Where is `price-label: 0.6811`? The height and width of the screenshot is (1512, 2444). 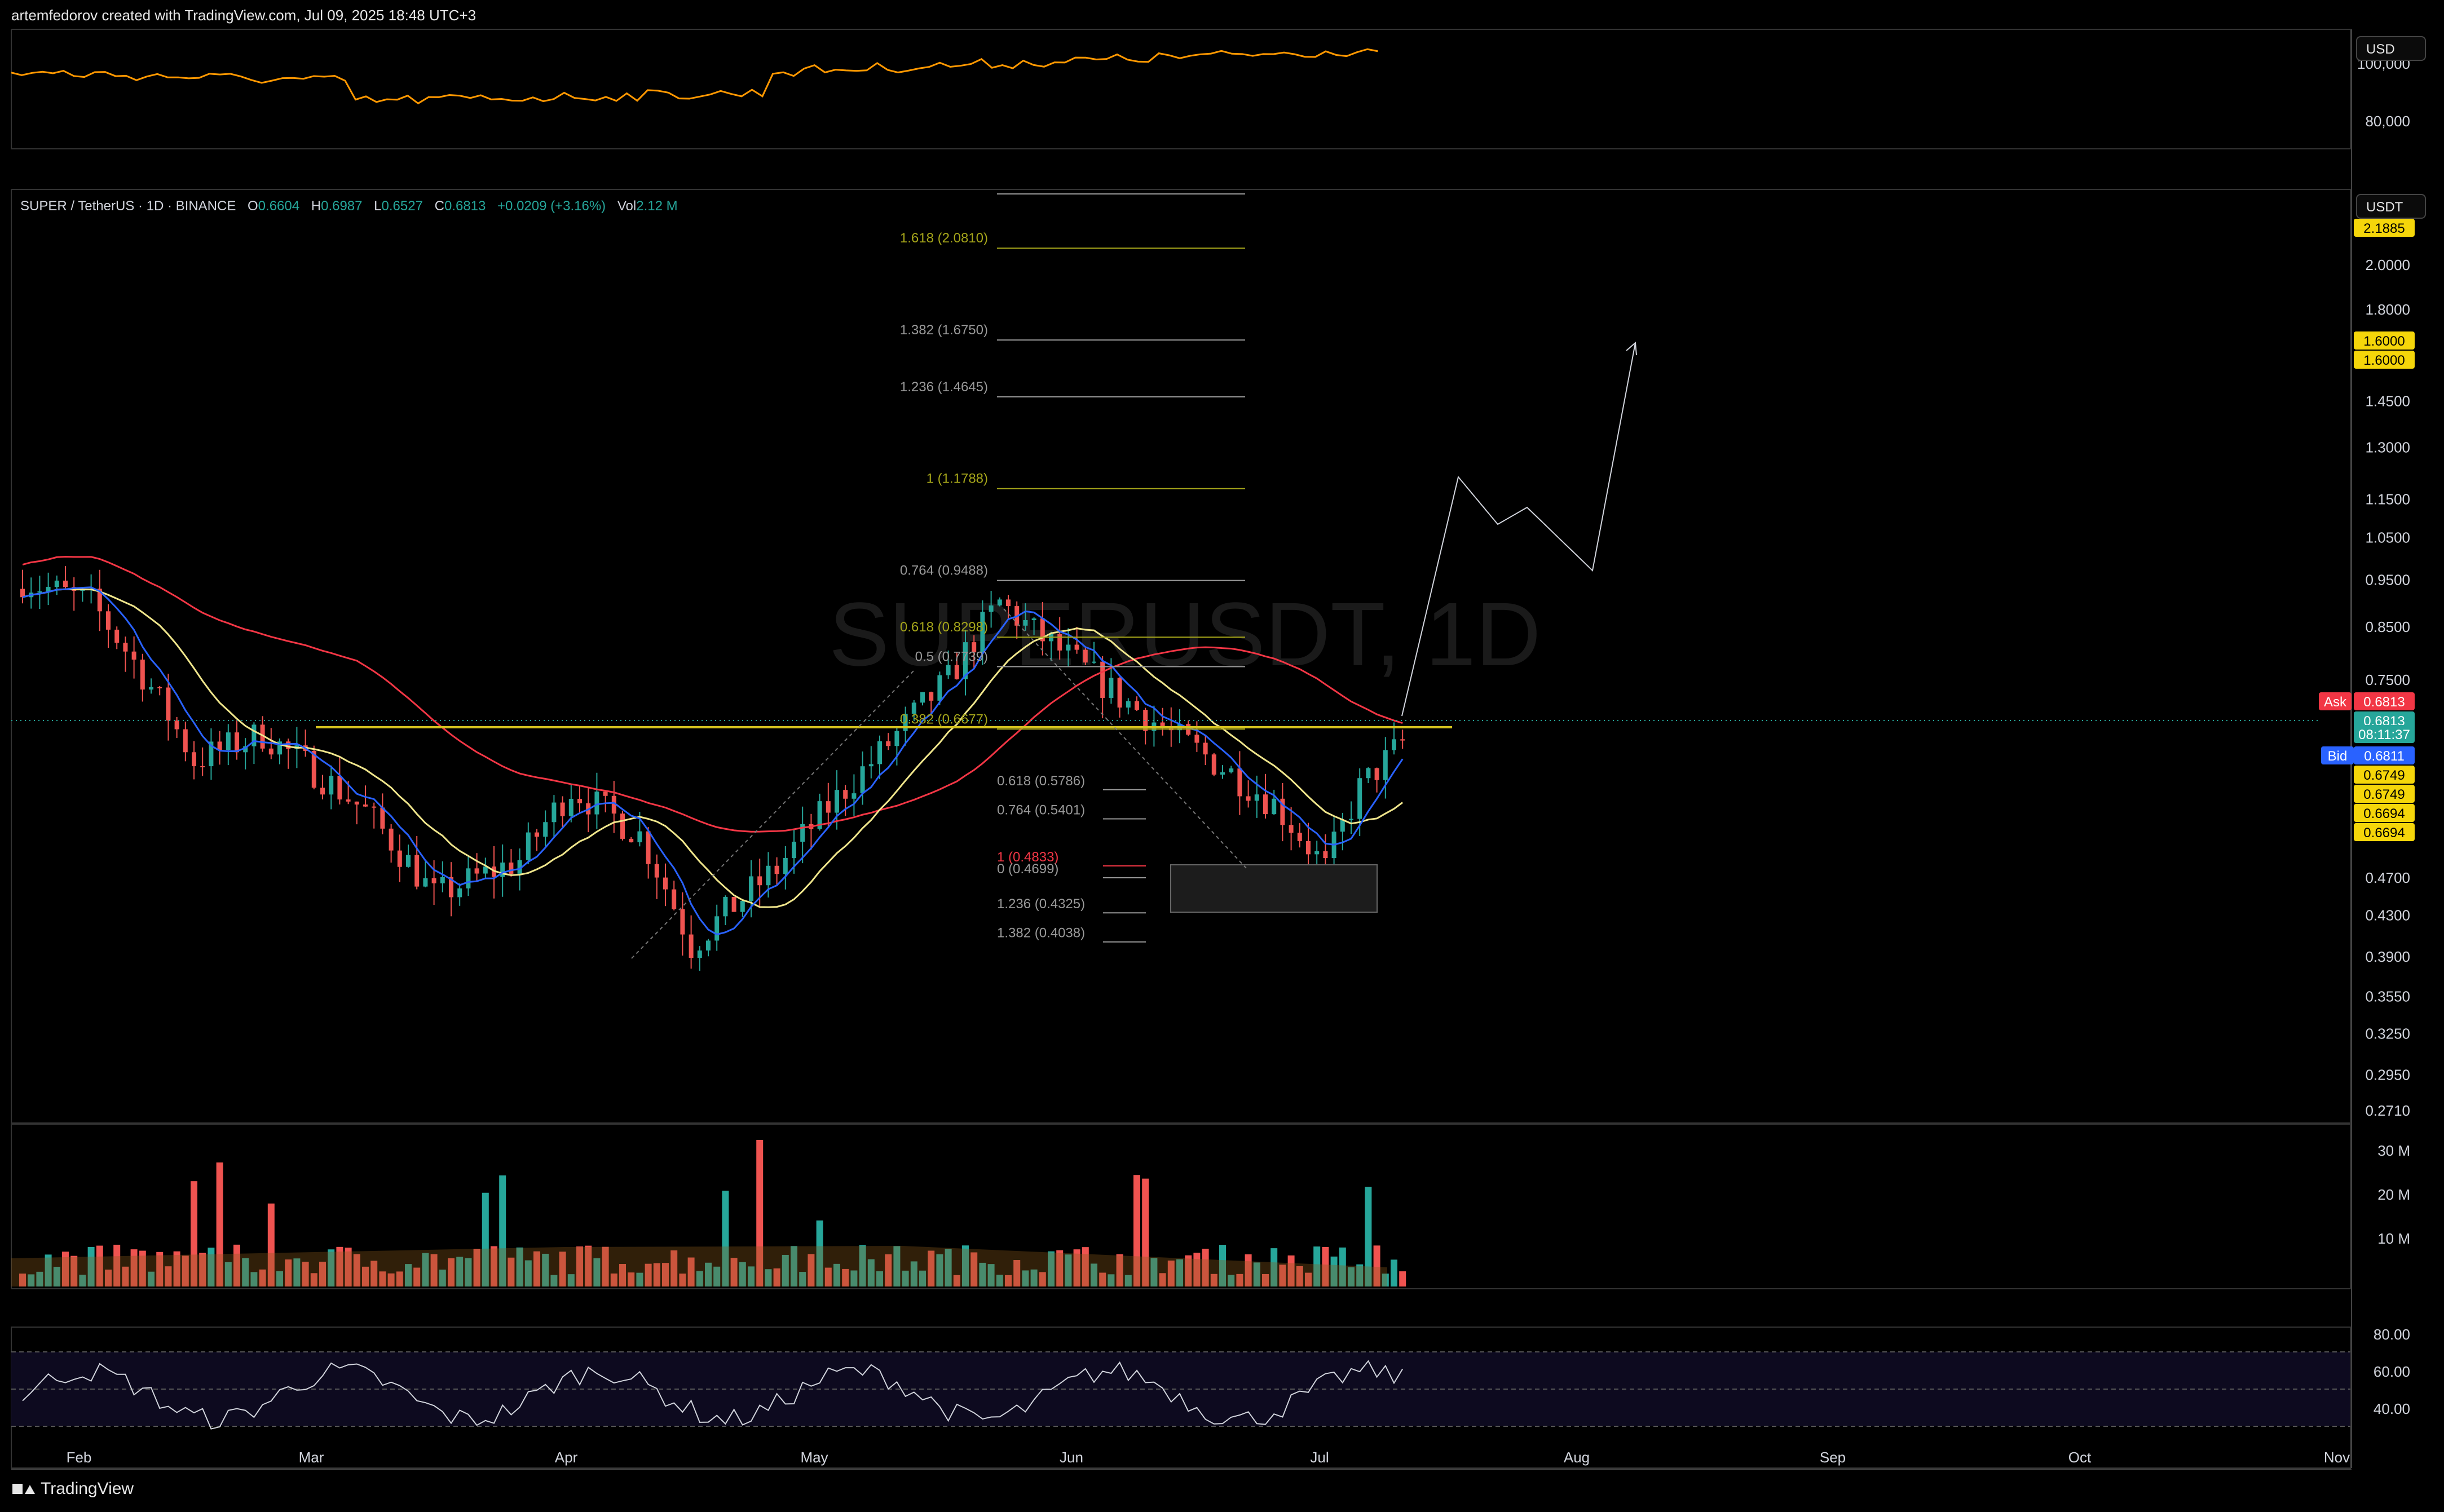
price-label: 0.6811 is located at coordinates (2384, 756).